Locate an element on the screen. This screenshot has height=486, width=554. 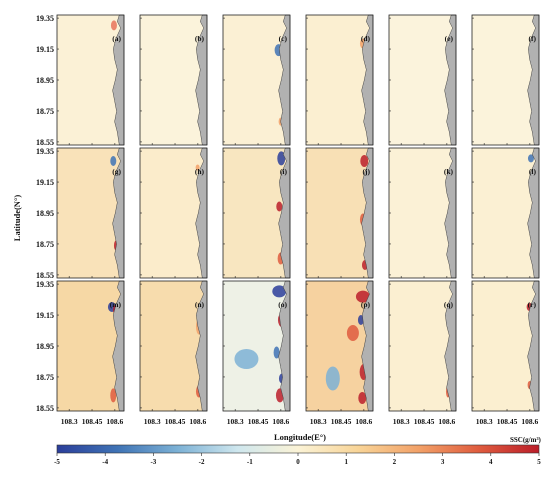
panel-label: (l) is located at coordinates (533, 171).